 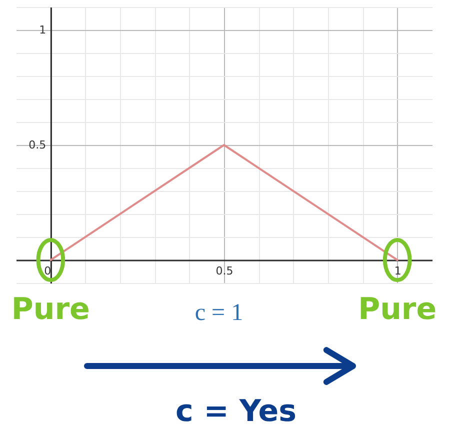 What do you see at coordinates (225, 271) in the screenshot?
I see `x-tick-label: 0.5` at bounding box center [225, 271].